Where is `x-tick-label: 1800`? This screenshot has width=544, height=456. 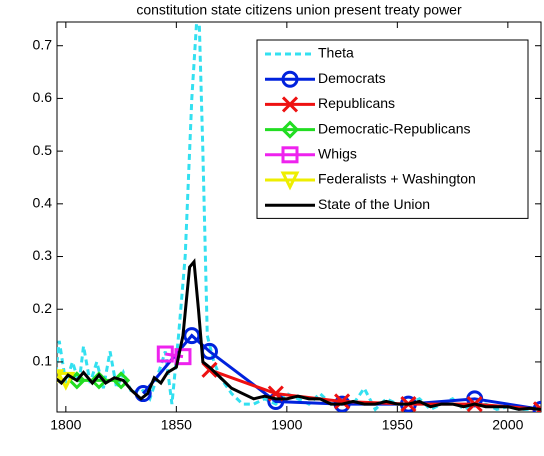 x-tick-label: 1800 is located at coordinates (65, 425).